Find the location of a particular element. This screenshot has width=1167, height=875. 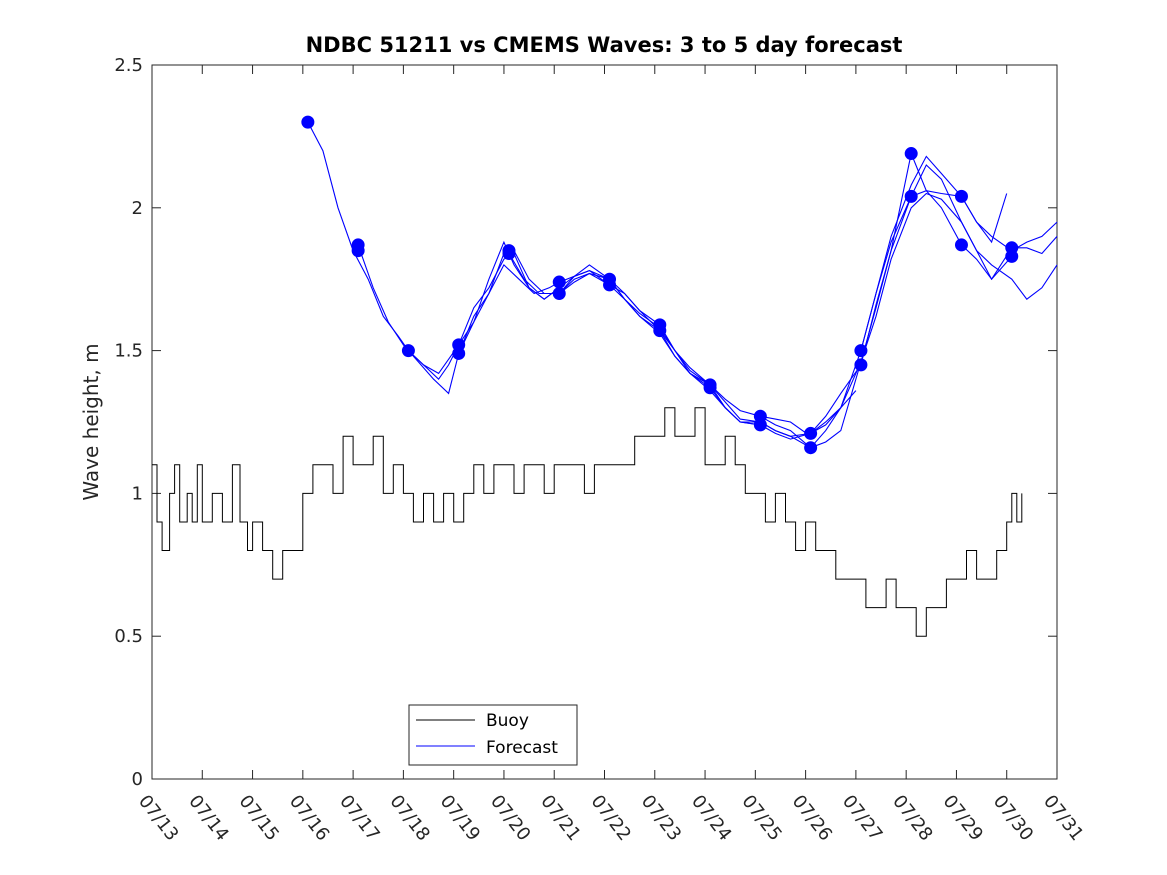

legend: Buoy Forecast is located at coordinates (493, 735).